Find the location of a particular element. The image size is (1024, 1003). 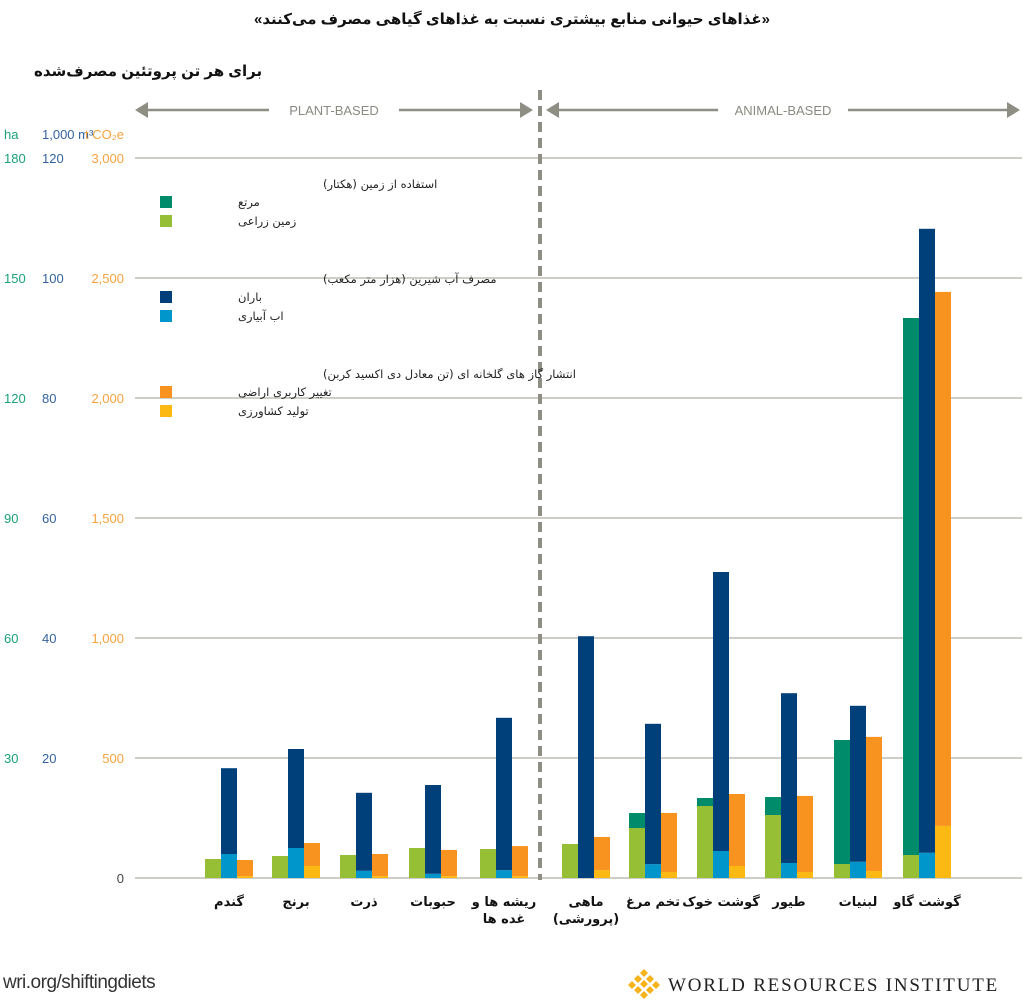

legend-item-label: تغییر کاربری اراضی is located at coordinates (285, 392).